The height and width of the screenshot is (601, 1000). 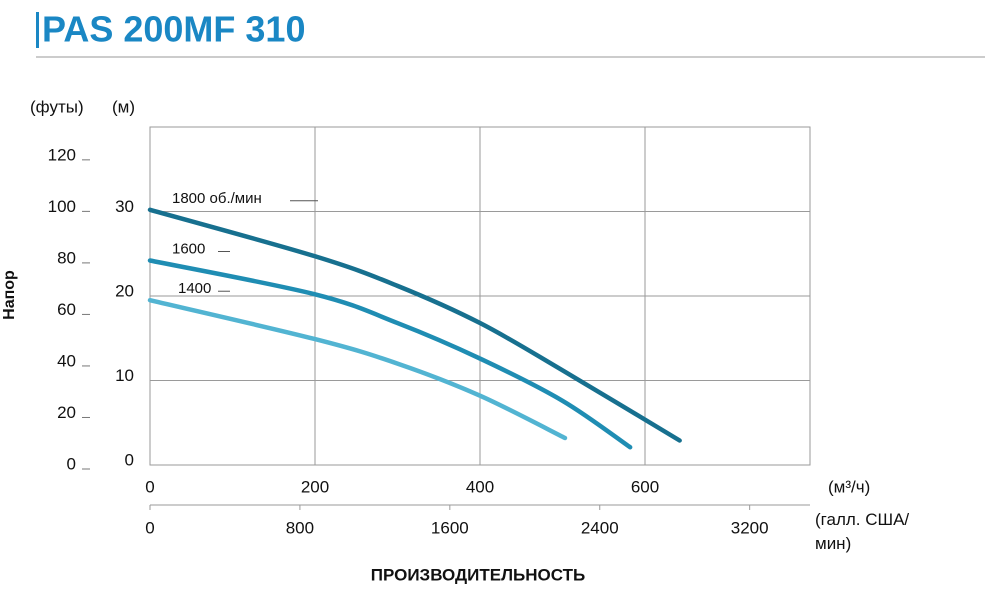 I want to click on curve, so click(x=357, y=369).